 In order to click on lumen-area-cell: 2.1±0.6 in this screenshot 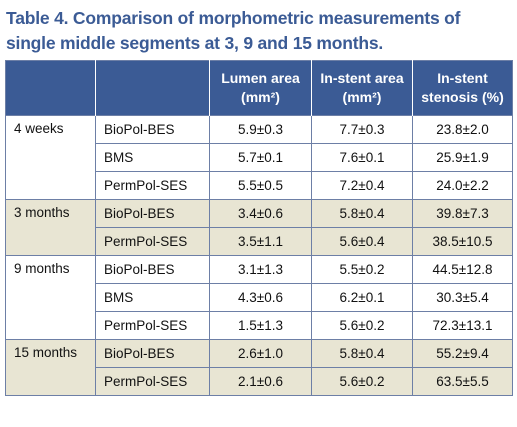, I will do `click(260, 381)`.